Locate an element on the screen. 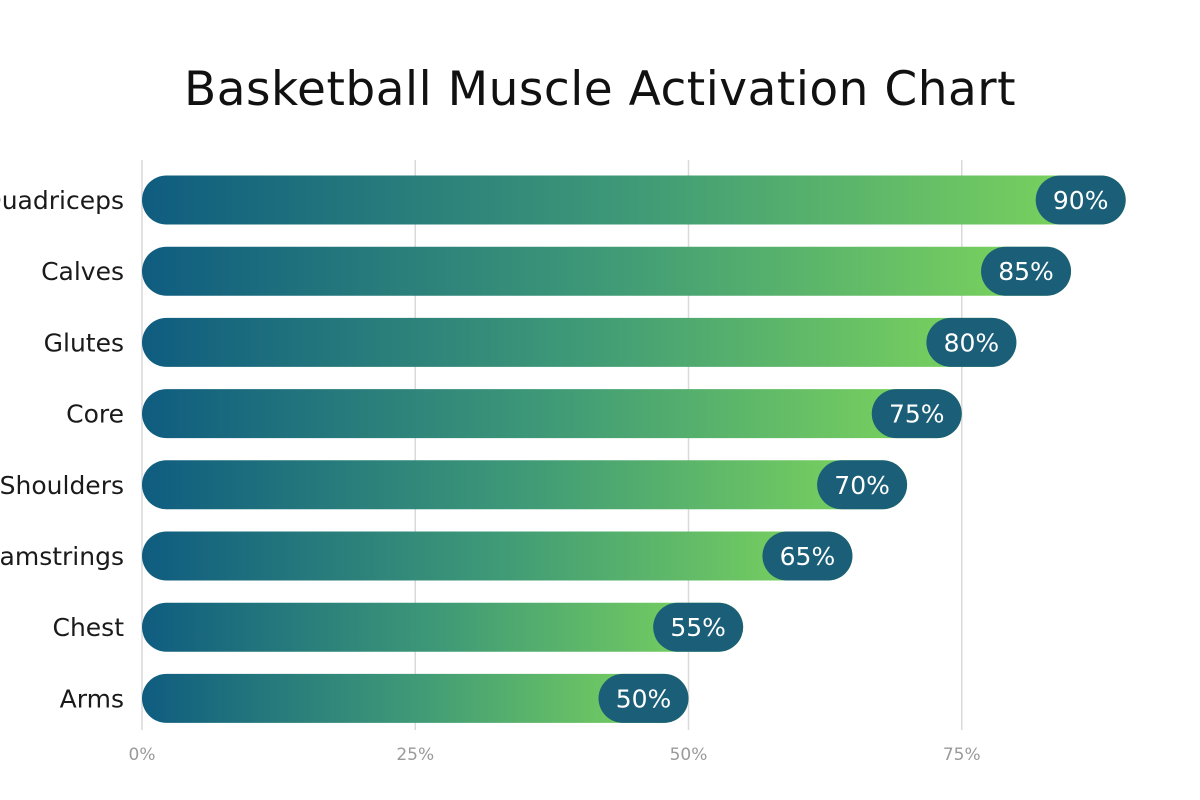 The image size is (1200, 800). value-label: 70% is located at coordinates (862, 485).